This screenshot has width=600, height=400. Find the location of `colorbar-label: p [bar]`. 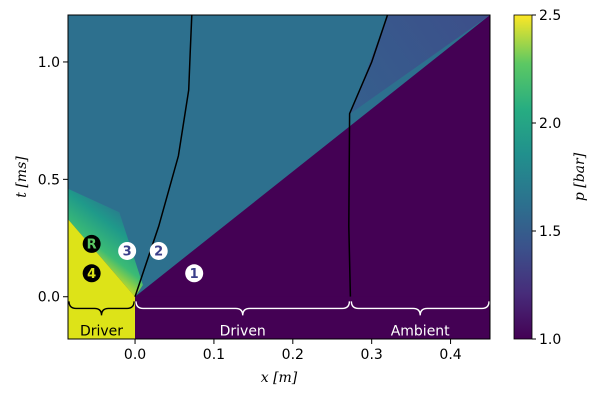

colorbar-label: p [bar] is located at coordinates (580, 176).